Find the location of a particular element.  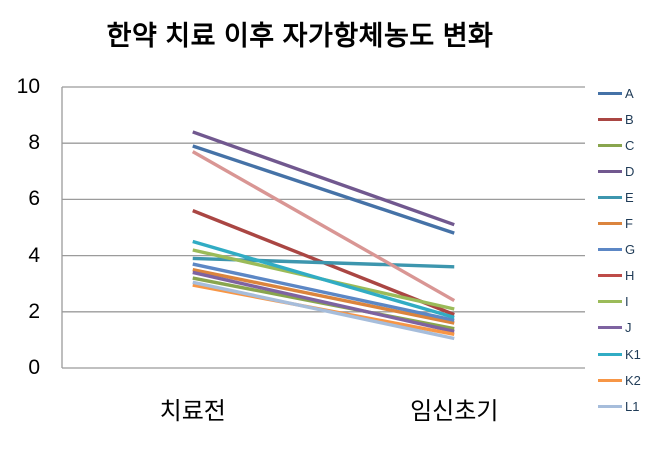

legend-swatch-A is located at coordinates (610, 93).